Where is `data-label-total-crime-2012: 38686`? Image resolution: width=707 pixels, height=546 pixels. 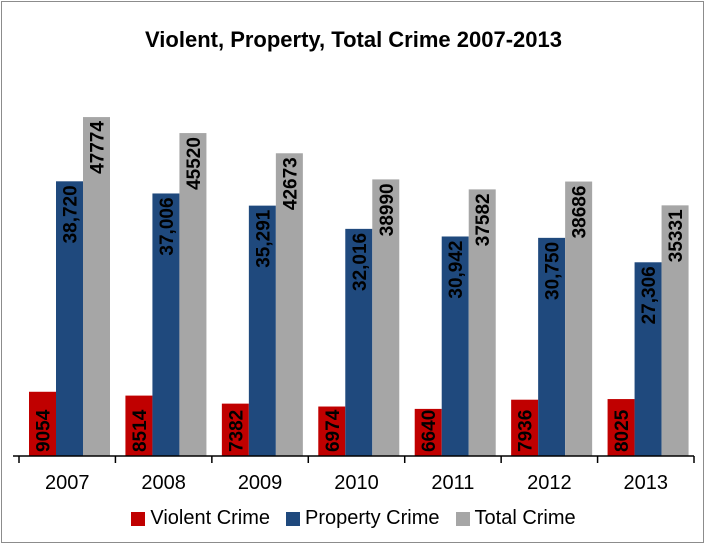 data-label-total-crime-2012: 38686 is located at coordinates (580, 212).